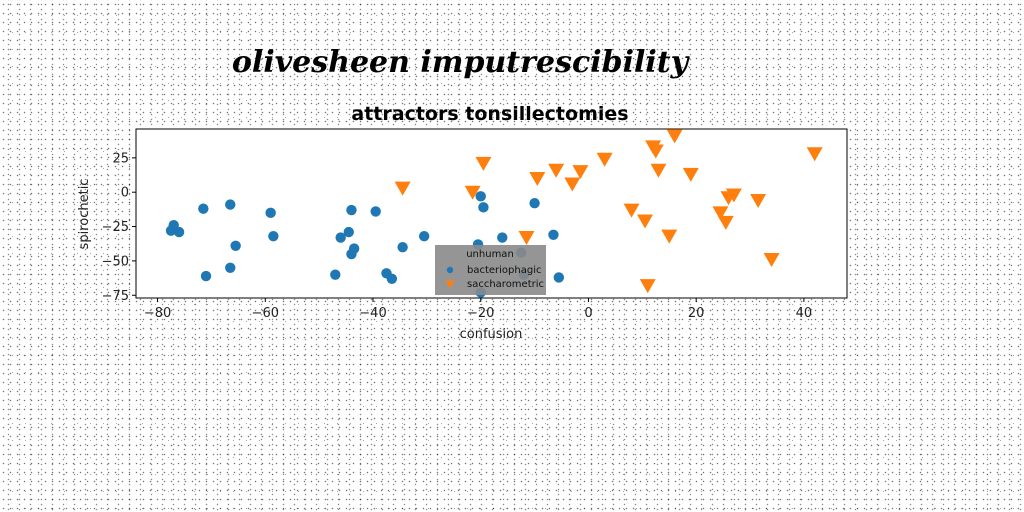 This screenshot has width=1024, height=512. I want to click on legend-marker-bacteriophagic, so click(450, 270).